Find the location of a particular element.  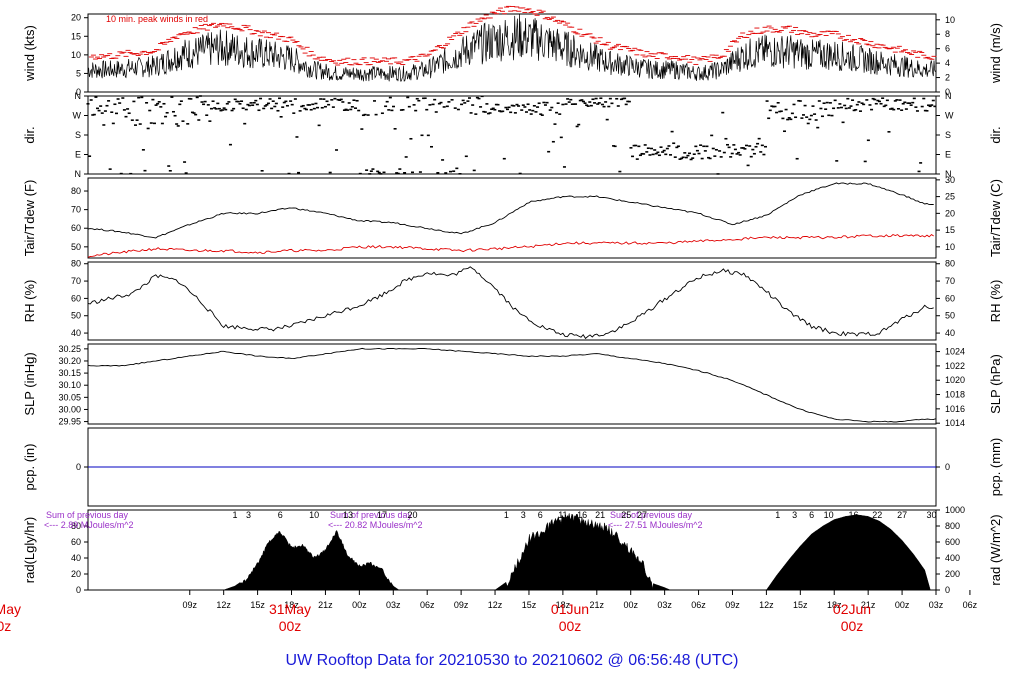

ylabel-right: SLP (hPa) is located at coordinates (995, 384).